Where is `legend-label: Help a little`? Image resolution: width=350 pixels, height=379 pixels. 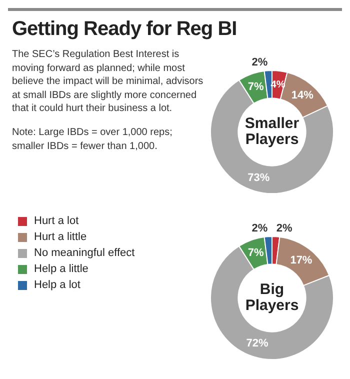
legend-label: Help a little is located at coordinates (61, 269).